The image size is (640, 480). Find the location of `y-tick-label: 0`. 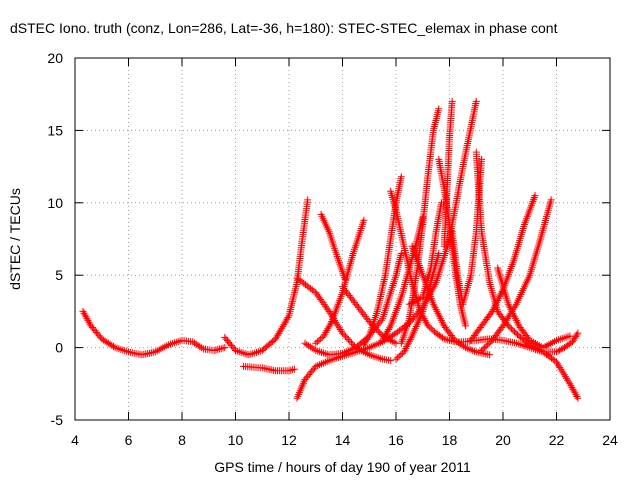

y-tick-label: 0 is located at coordinates (59, 348).